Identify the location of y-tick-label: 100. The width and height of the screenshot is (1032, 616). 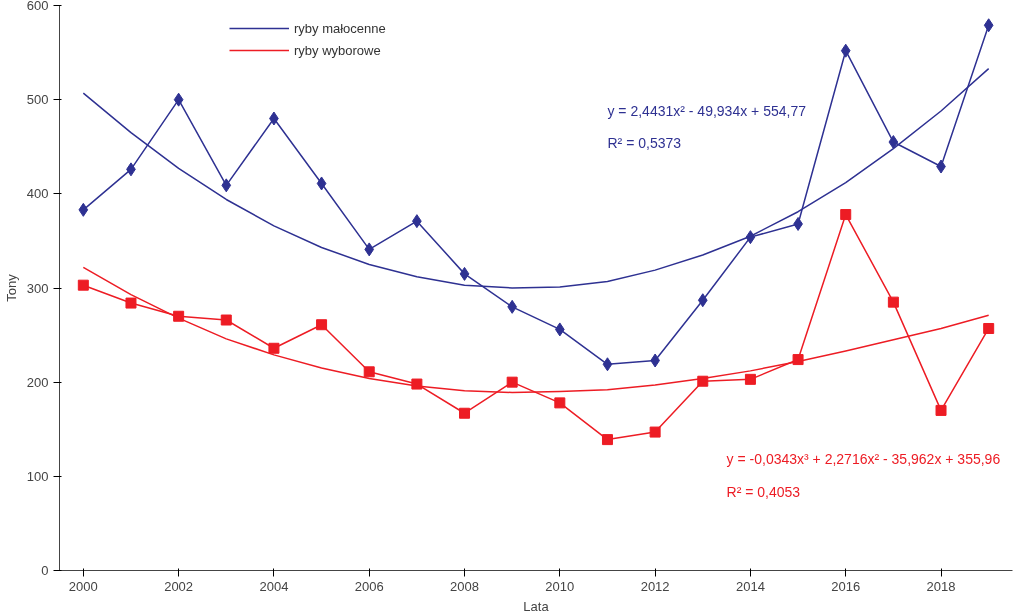
(37, 476).